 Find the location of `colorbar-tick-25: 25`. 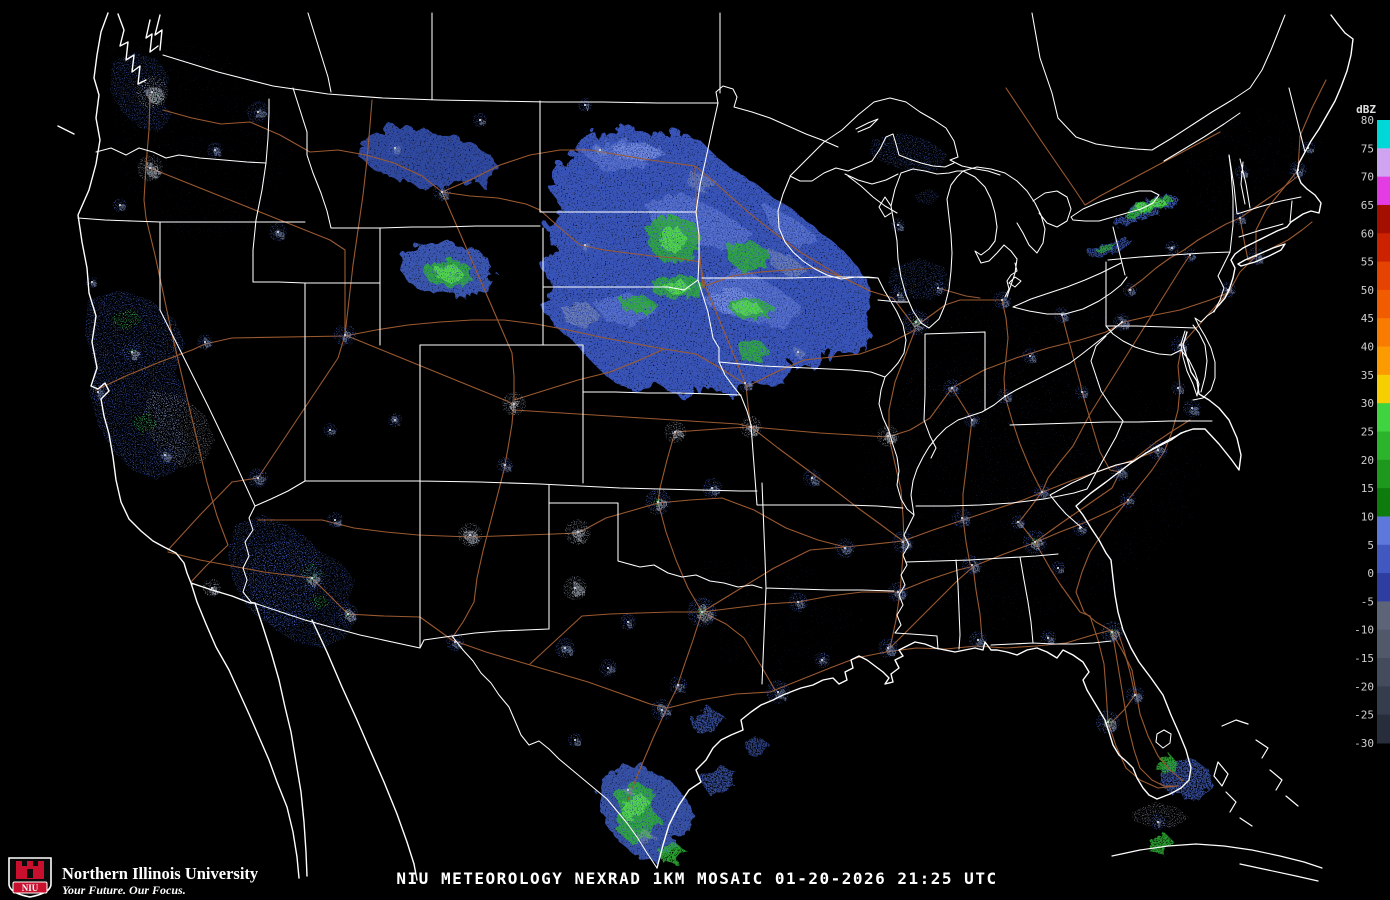

colorbar-tick-25: 25 is located at coordinates (1367, 432).